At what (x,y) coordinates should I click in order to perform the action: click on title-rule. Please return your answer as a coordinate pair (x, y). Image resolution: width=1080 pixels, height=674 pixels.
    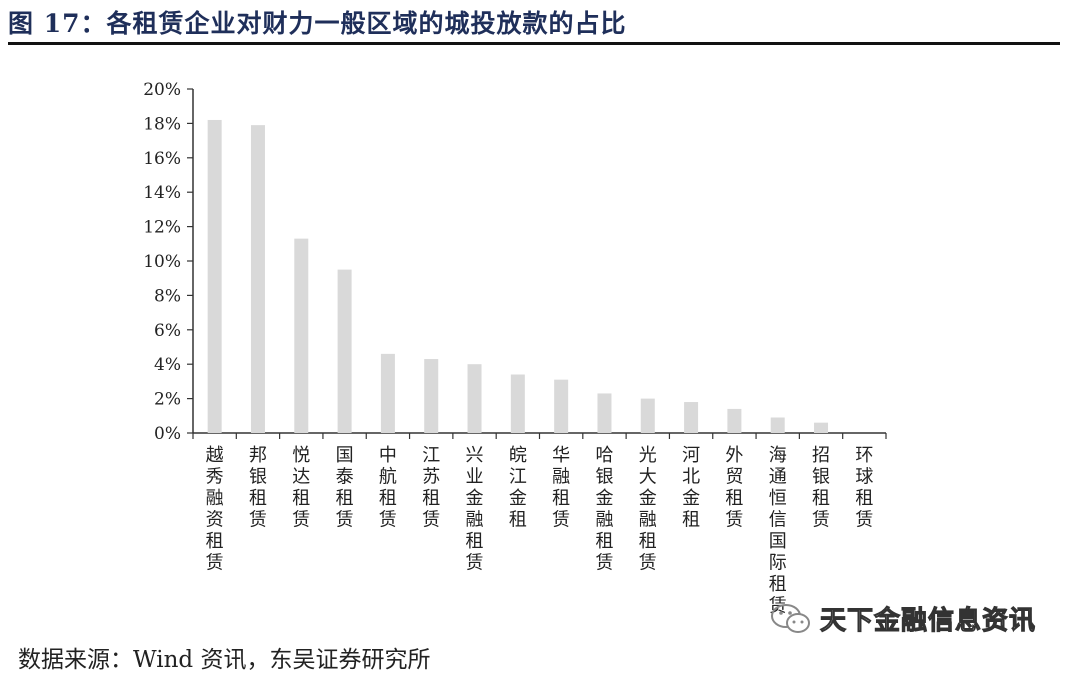
    Looking at the image, I should click on (534, 43).